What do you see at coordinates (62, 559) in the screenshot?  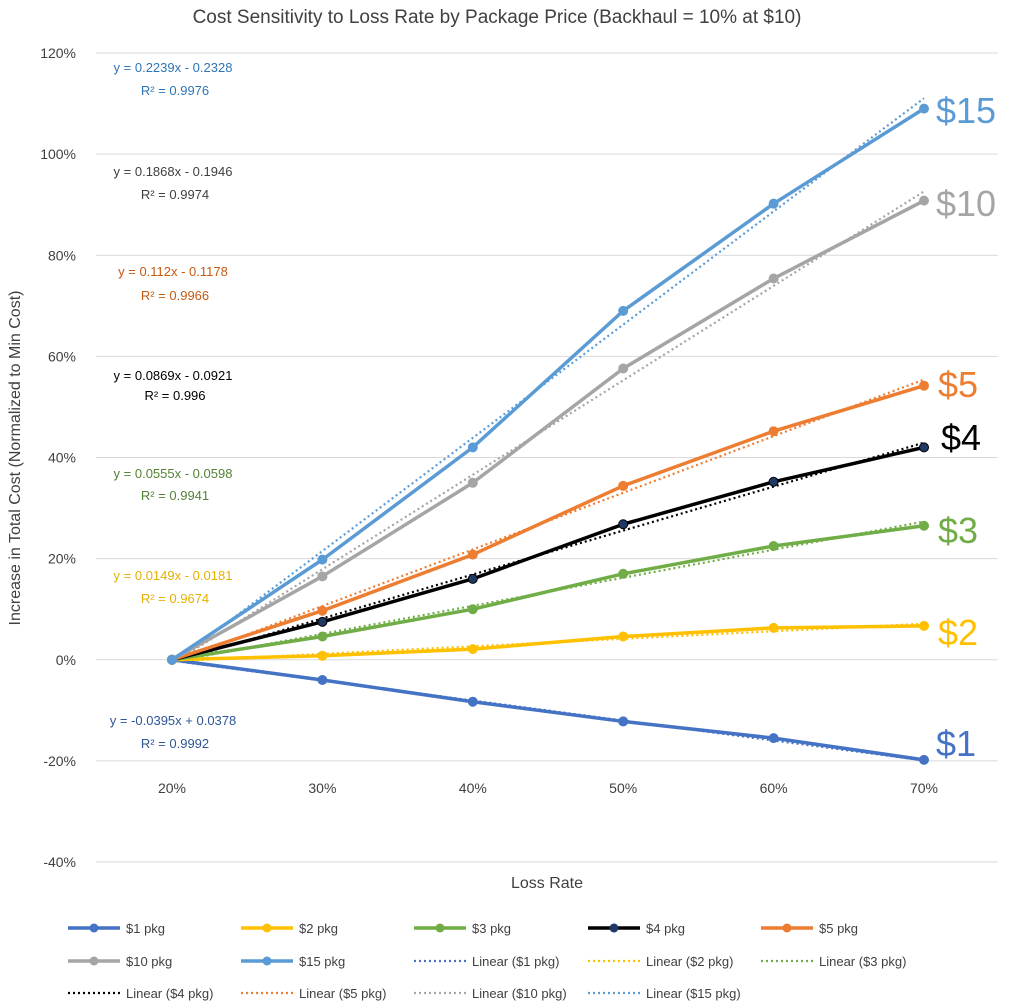 I see `y-tick-label: 20%` at bounding box center [62, 559].